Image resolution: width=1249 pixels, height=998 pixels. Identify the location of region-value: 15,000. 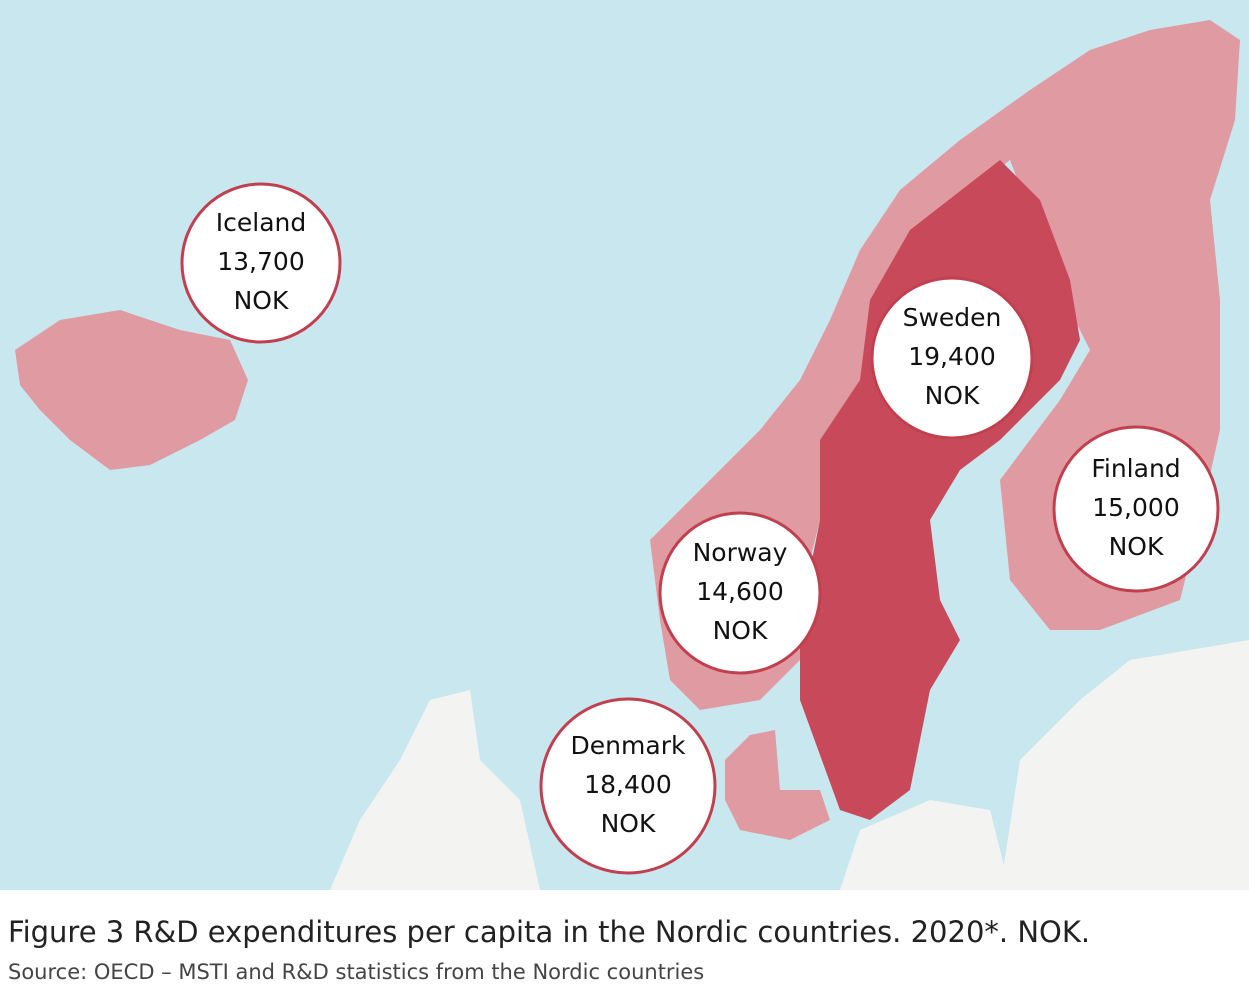
(1135, 507).